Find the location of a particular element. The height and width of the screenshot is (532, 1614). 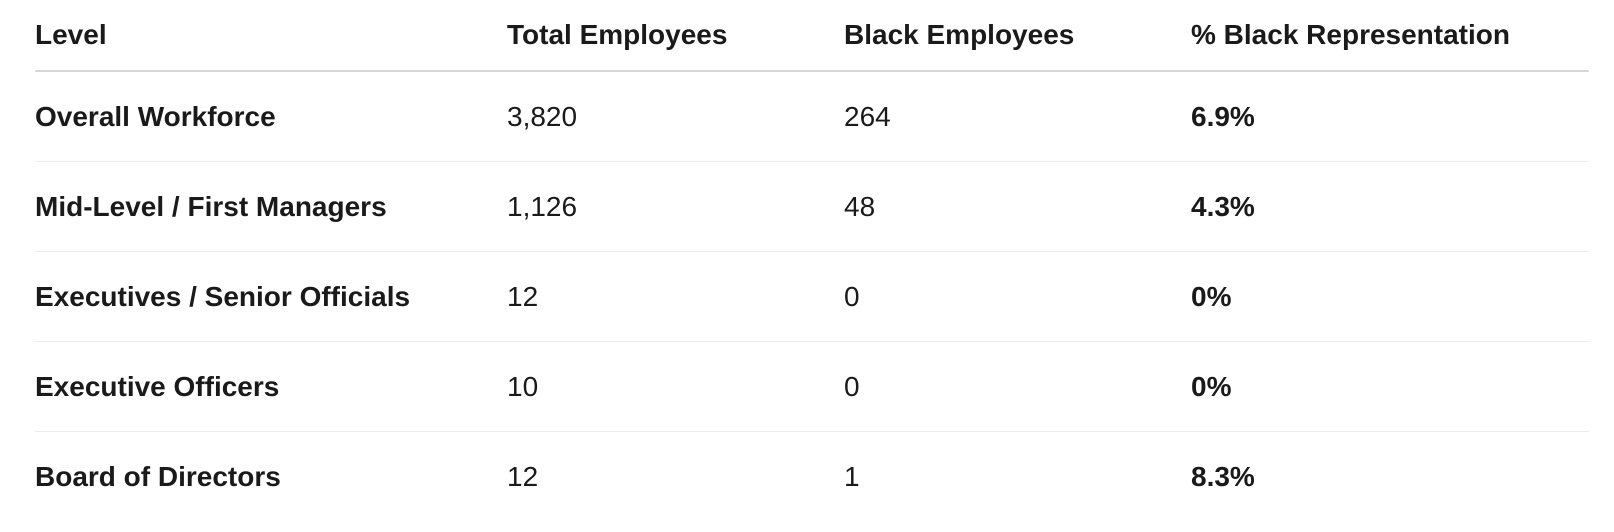

header-black-representation: % Black Representation is located at coordinates (1390, 36).